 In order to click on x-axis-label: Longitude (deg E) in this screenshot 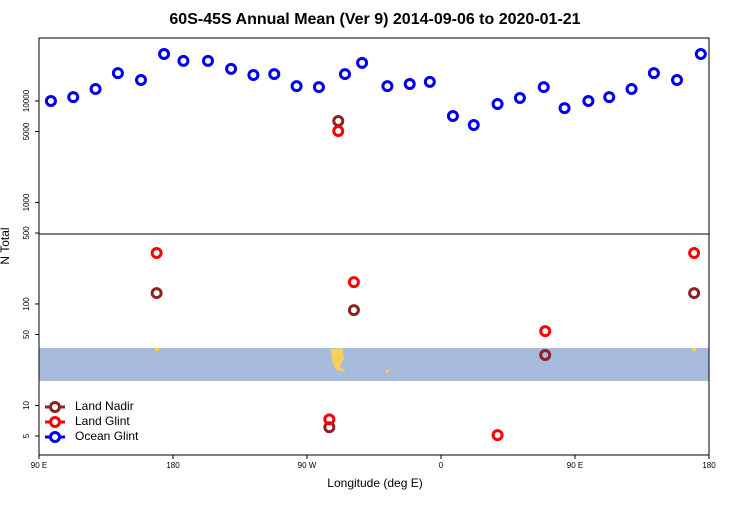, I will do `click(374, 483)`.